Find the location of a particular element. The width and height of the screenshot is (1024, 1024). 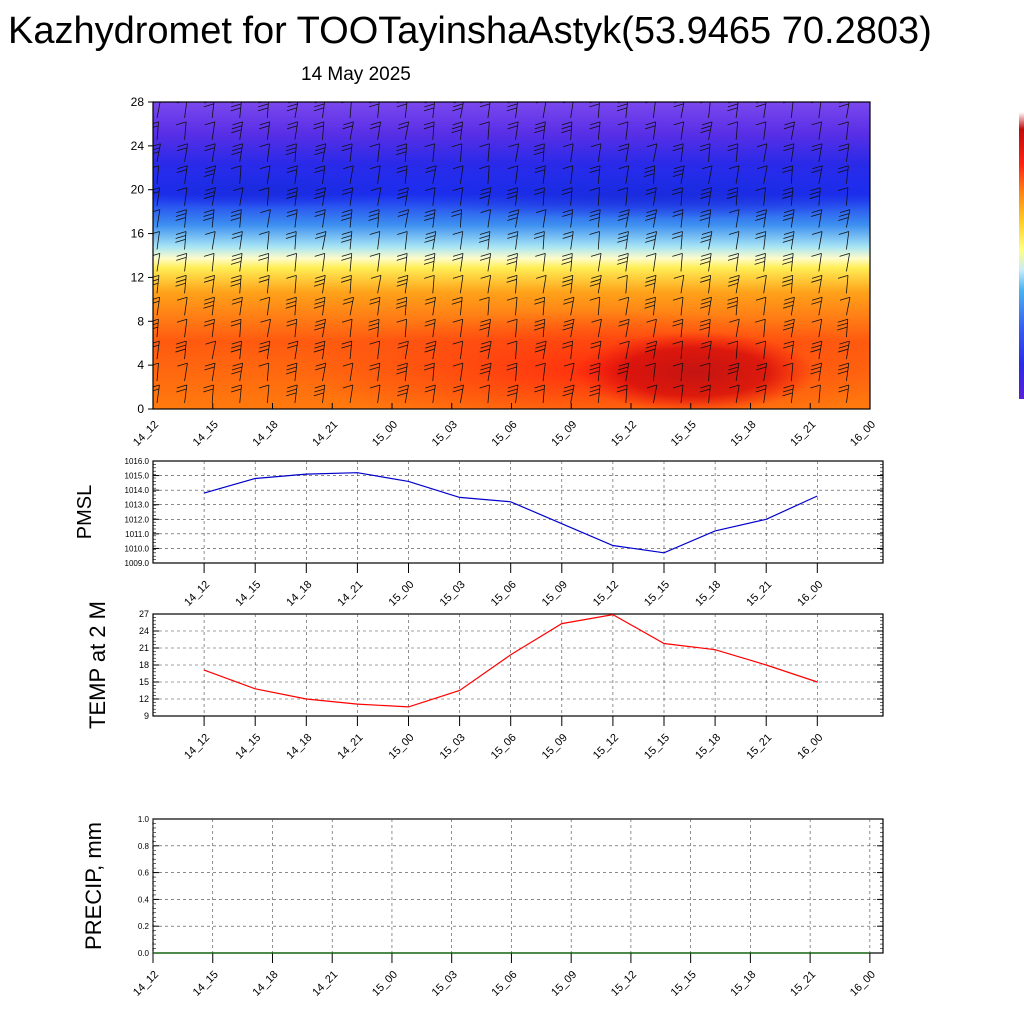

x-tick-label: 15_21 is located at coordinates (759, 747).